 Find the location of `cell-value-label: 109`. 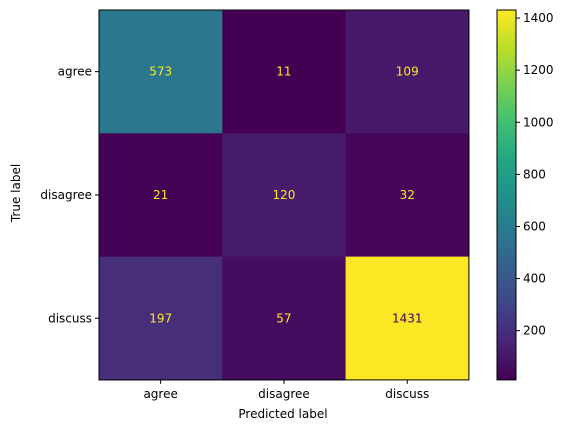

cell-value-label: 109 is located at coordinates (407, 72).